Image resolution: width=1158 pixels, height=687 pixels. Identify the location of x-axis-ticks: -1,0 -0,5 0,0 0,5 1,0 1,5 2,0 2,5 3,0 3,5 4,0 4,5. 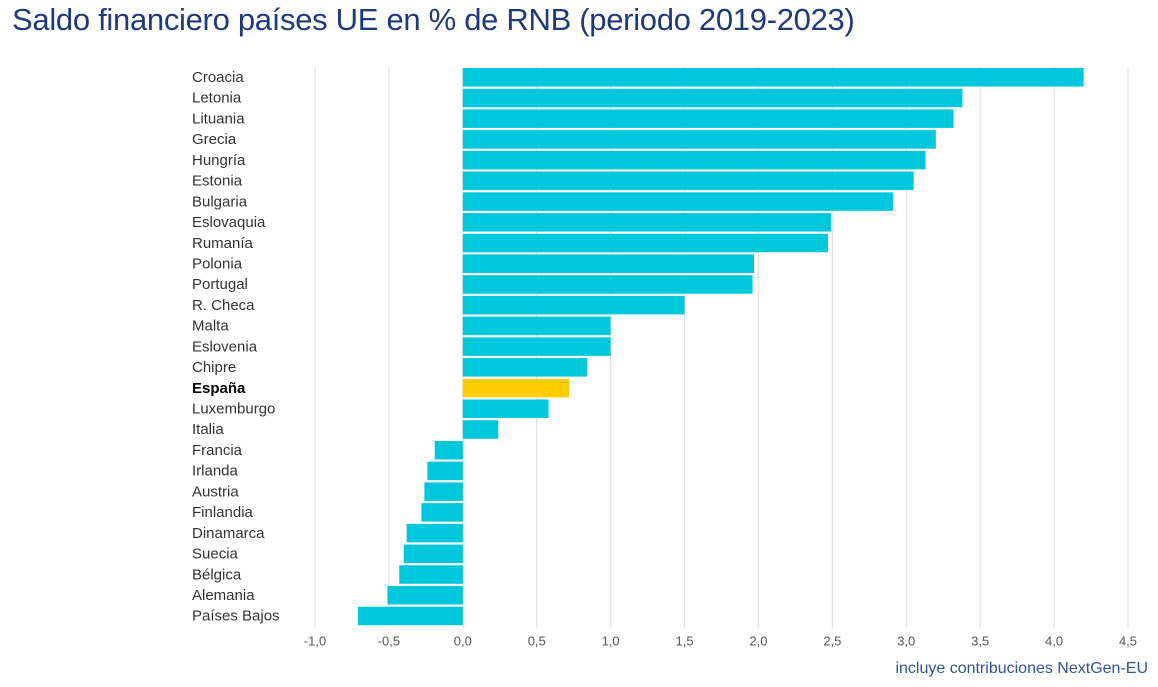
(720, 640).